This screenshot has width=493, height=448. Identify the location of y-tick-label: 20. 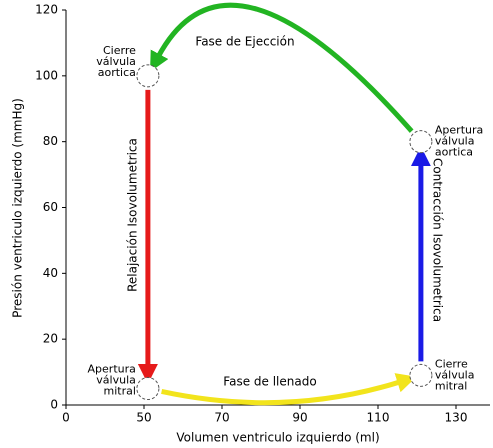
(50, 339).